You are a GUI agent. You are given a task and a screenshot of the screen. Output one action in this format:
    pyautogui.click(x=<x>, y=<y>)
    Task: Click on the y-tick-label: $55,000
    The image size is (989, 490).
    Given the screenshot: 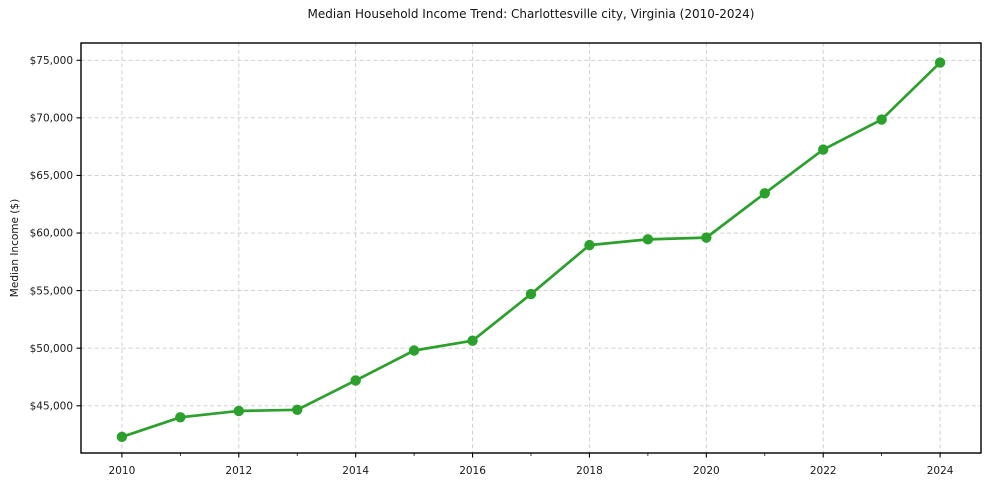 What is the action you would take?
    pyautogui.click(x=51, y=291)
    